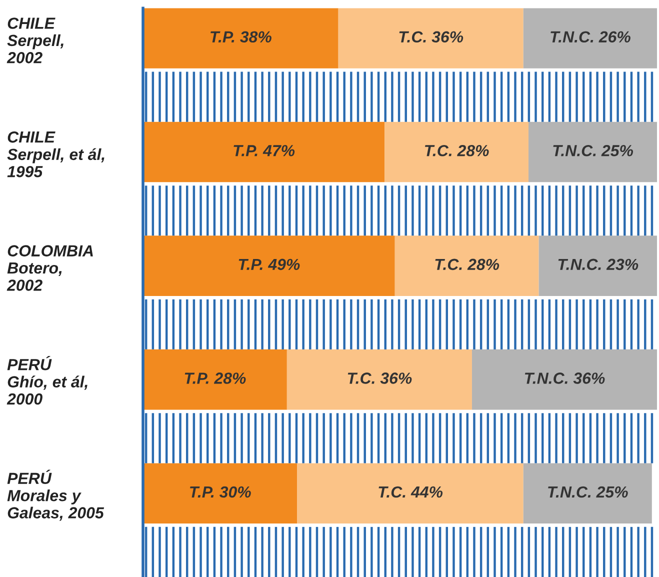 Image resolution: width=659 pixels, height=577 pixels. What do you see at coordinates (55, 495) in the screenshot?
I see `y-tick-label: PERÚ Morales y Galeas, 2005` at bounding box center [55, 495].